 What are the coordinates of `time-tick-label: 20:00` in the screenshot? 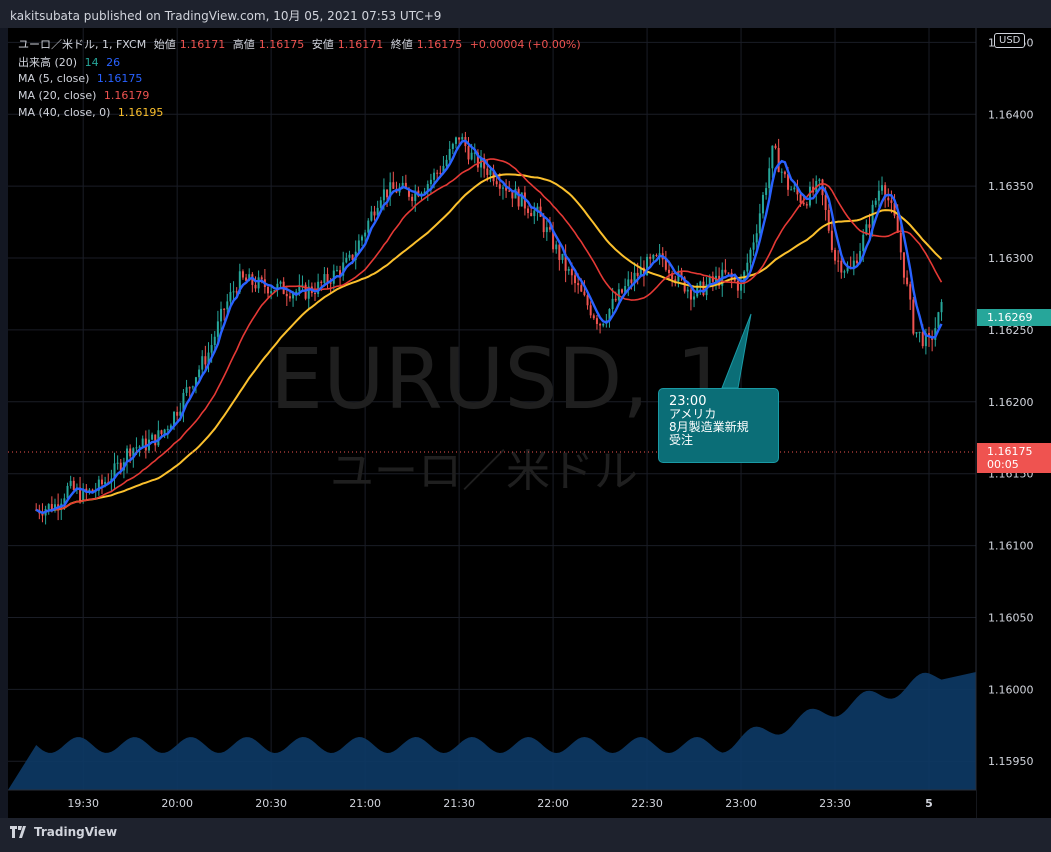 It's located at (177, 803).